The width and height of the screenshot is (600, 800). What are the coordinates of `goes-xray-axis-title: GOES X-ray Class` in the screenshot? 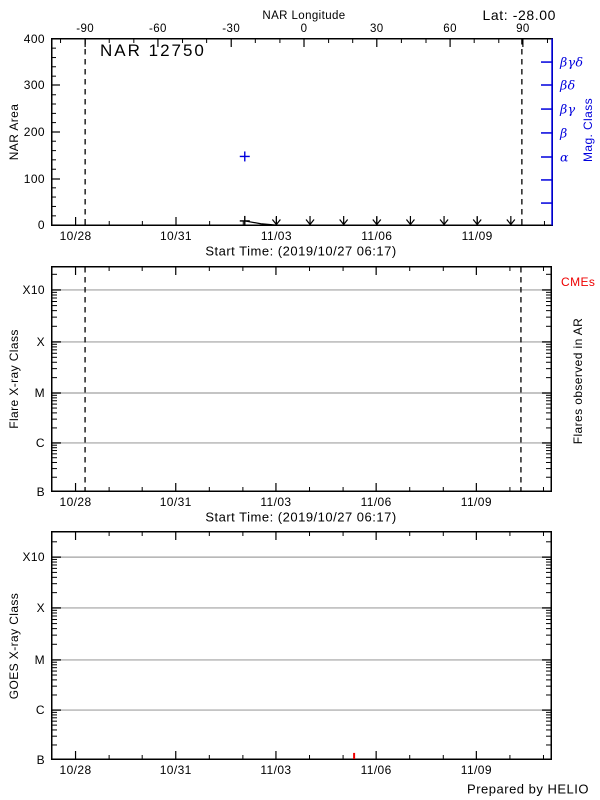 It's located at (14, 646).